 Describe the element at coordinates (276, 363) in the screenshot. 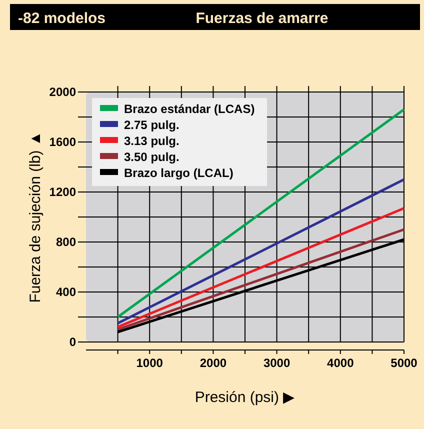

I see `x-tick-label: 3000` at that location.